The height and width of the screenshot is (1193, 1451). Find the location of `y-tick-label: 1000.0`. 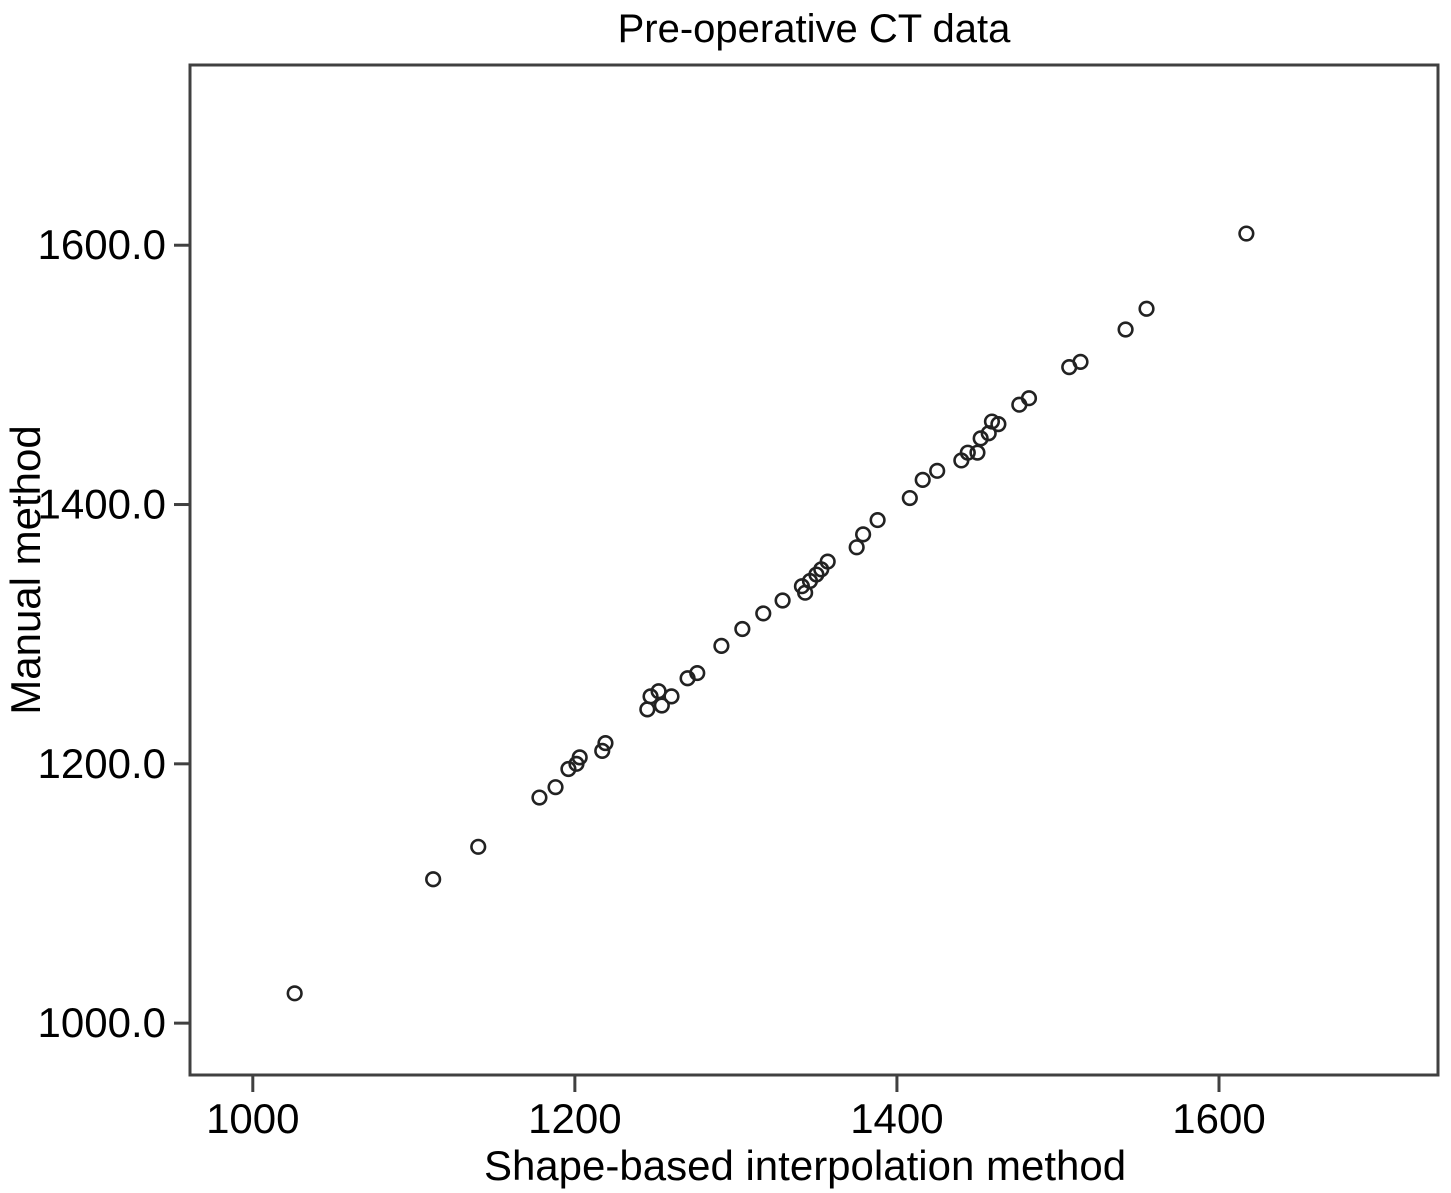

y-tick-label: 1000.0 is located at coordinates (102, 1022).